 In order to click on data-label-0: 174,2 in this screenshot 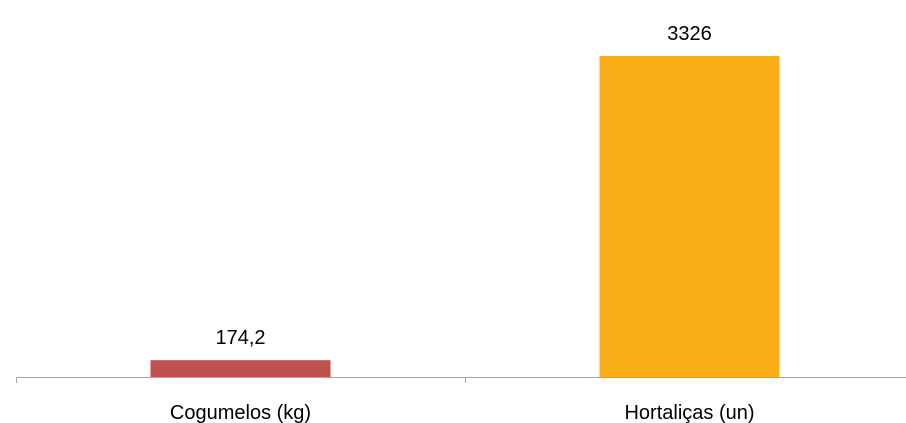, I will do `click(240, 338)`.